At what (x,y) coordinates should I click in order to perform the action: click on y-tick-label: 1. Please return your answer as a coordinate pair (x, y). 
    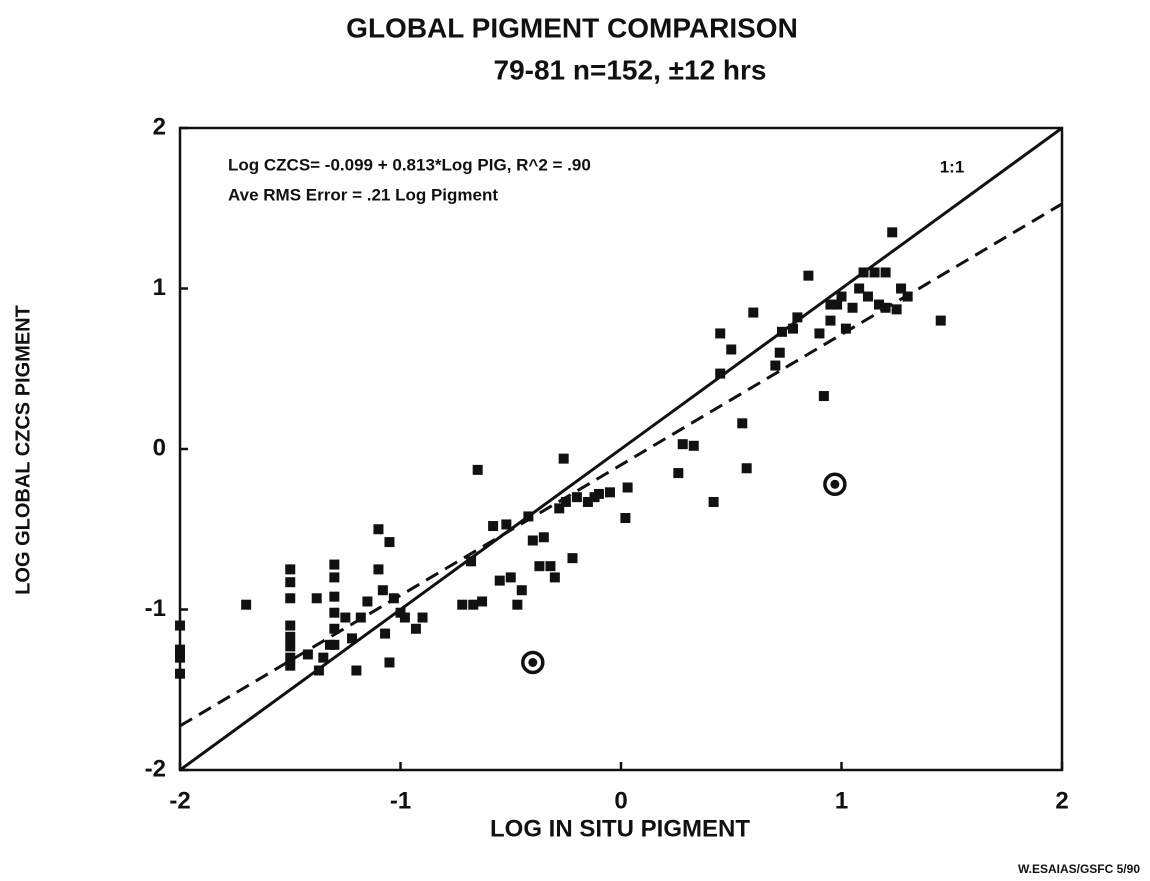
    Looking at the image, I should click on (159, 287).